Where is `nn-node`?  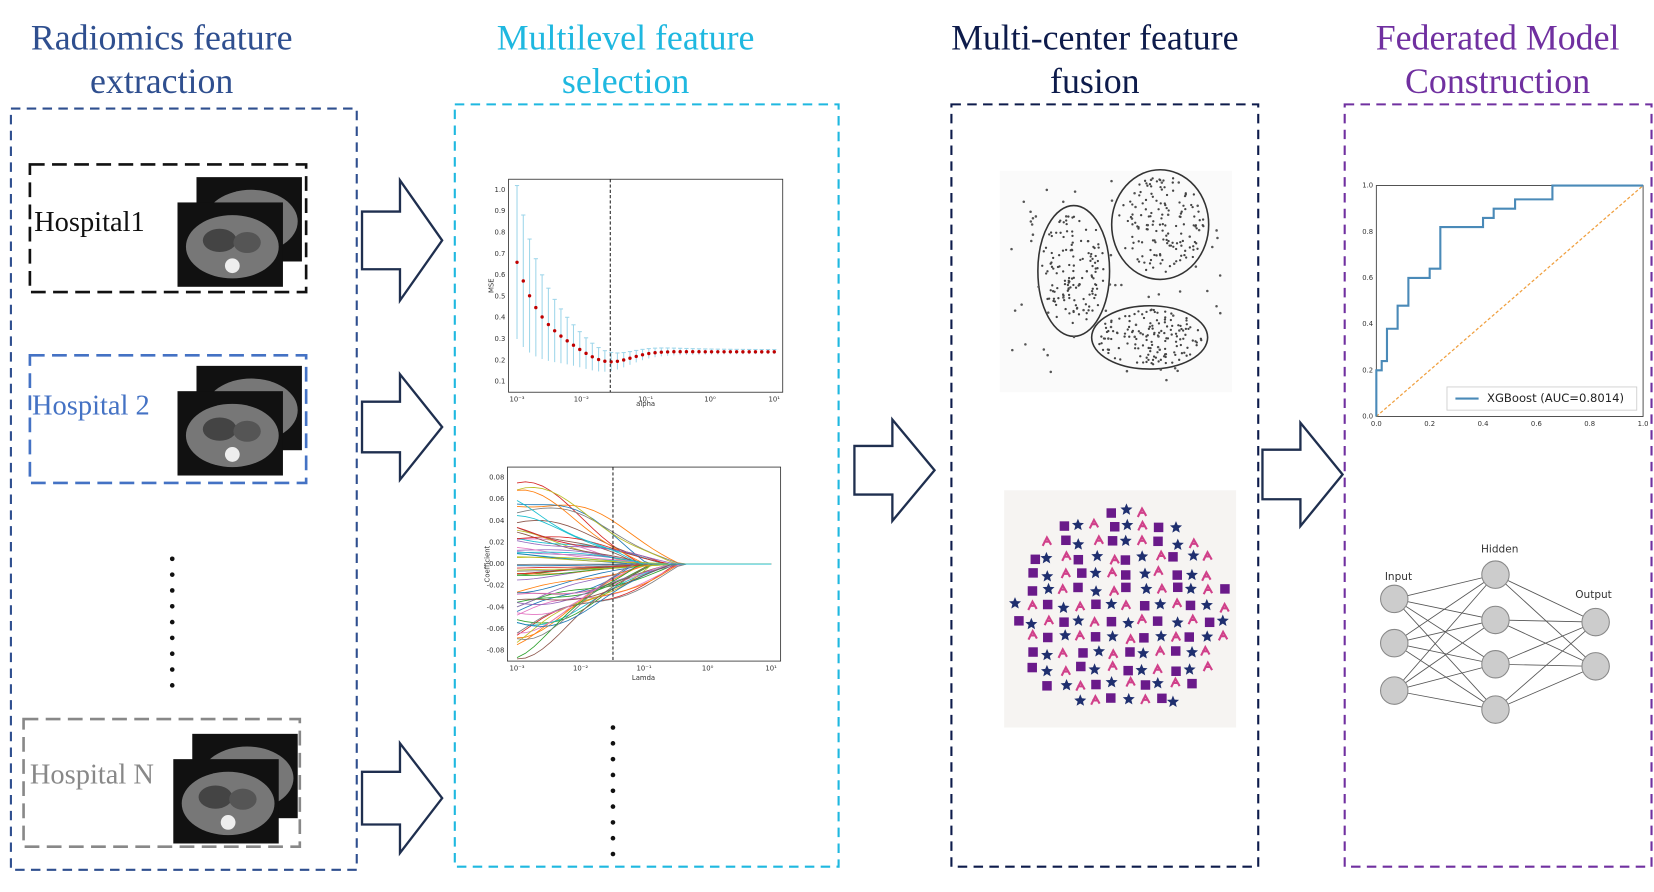 nn-node is located at coordinates (1595, 666).